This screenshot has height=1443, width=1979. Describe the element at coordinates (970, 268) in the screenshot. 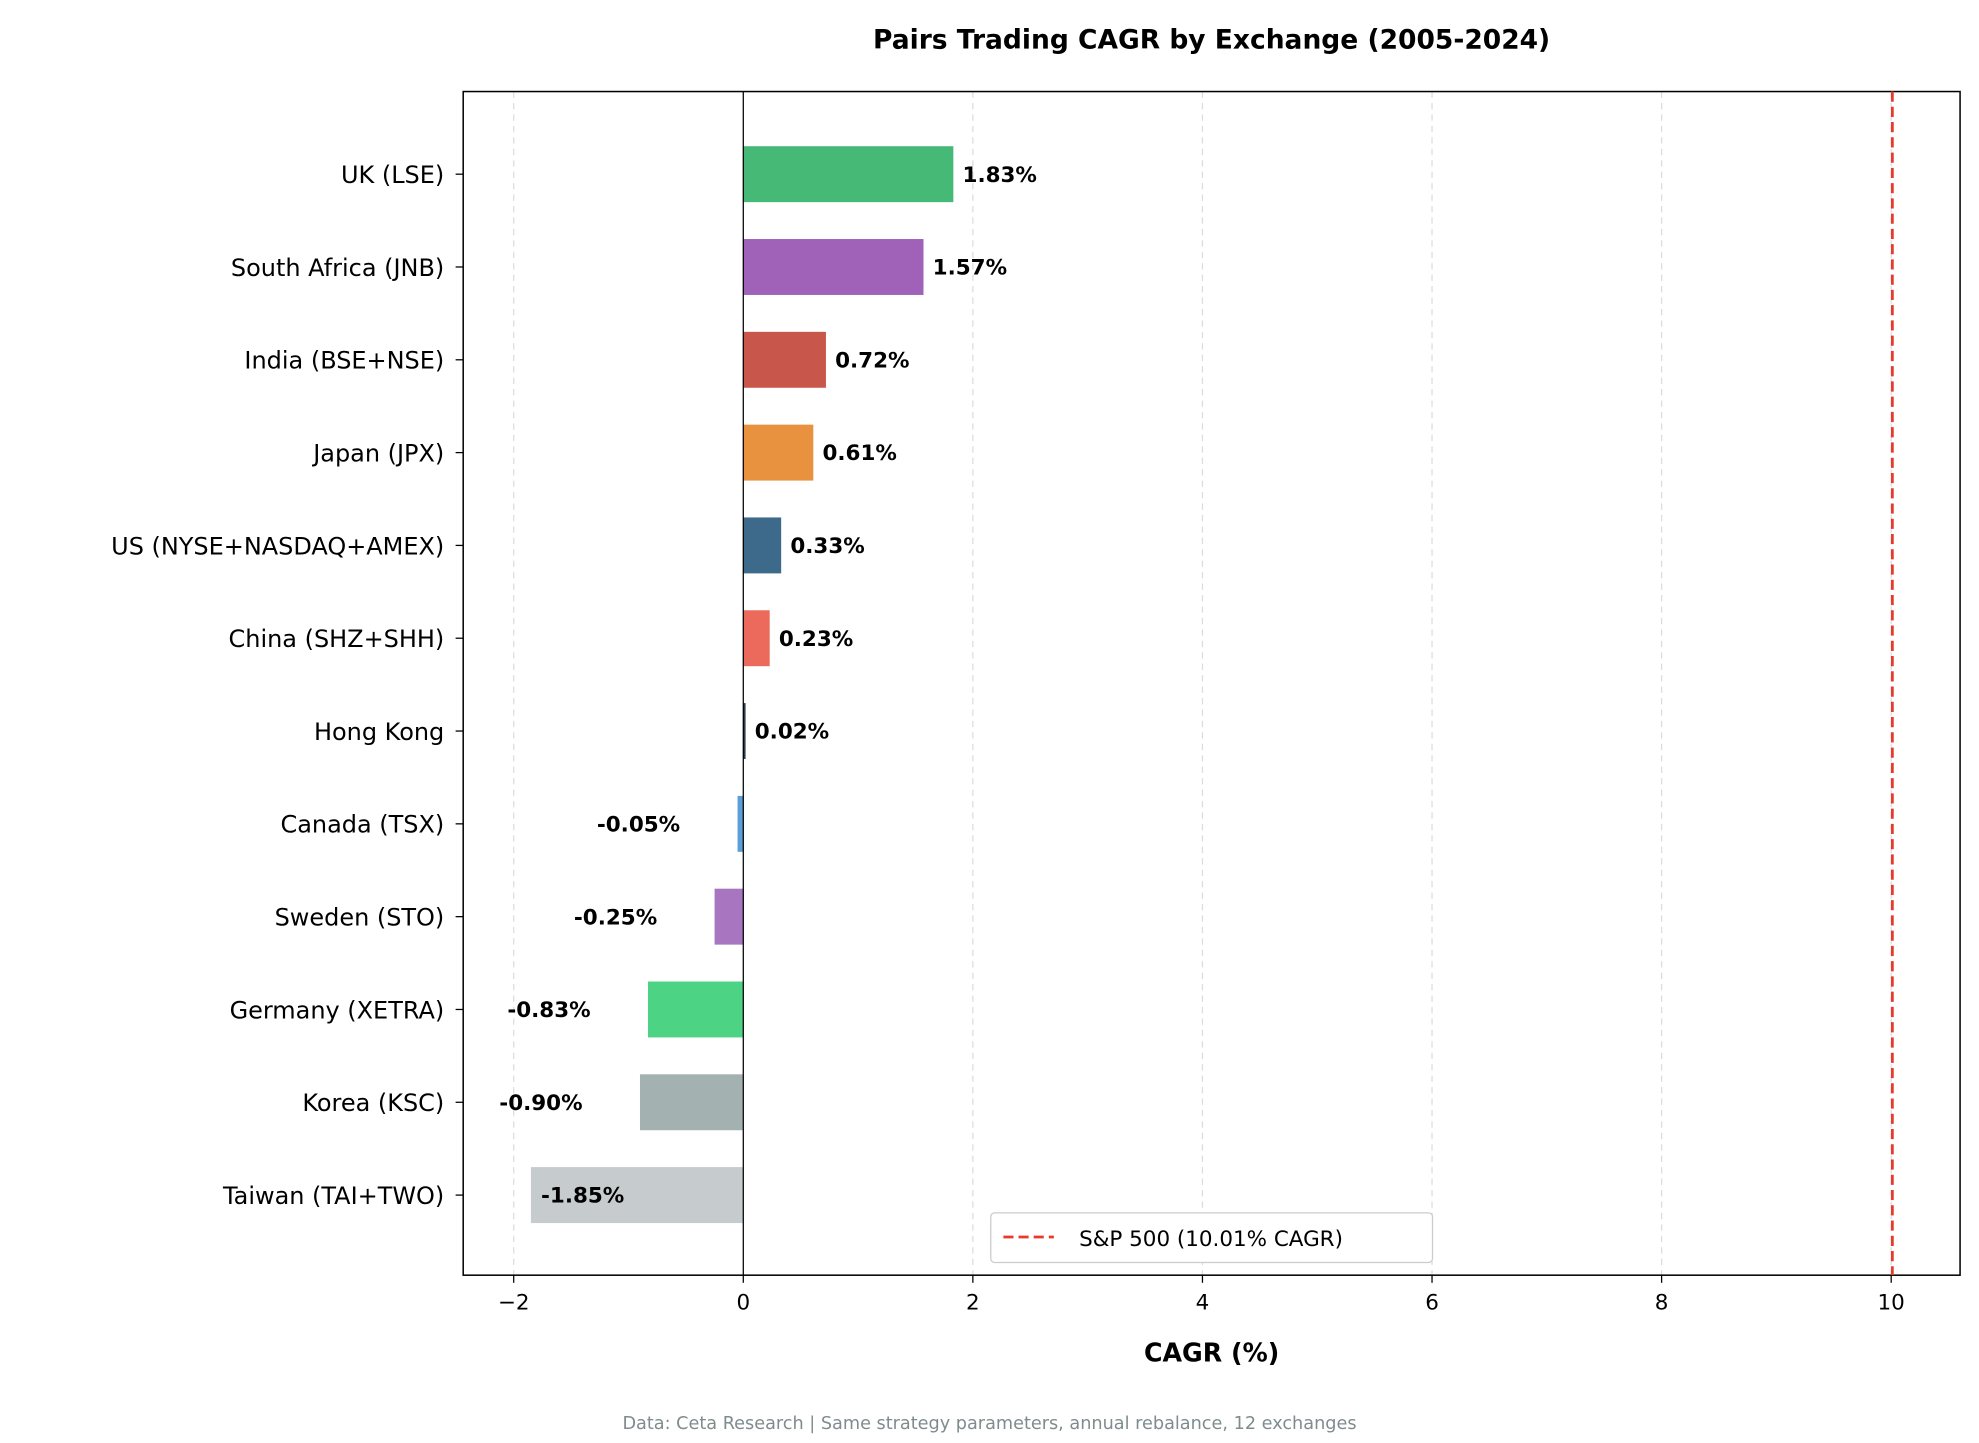

I see `data-label: 1.57%` at that location.